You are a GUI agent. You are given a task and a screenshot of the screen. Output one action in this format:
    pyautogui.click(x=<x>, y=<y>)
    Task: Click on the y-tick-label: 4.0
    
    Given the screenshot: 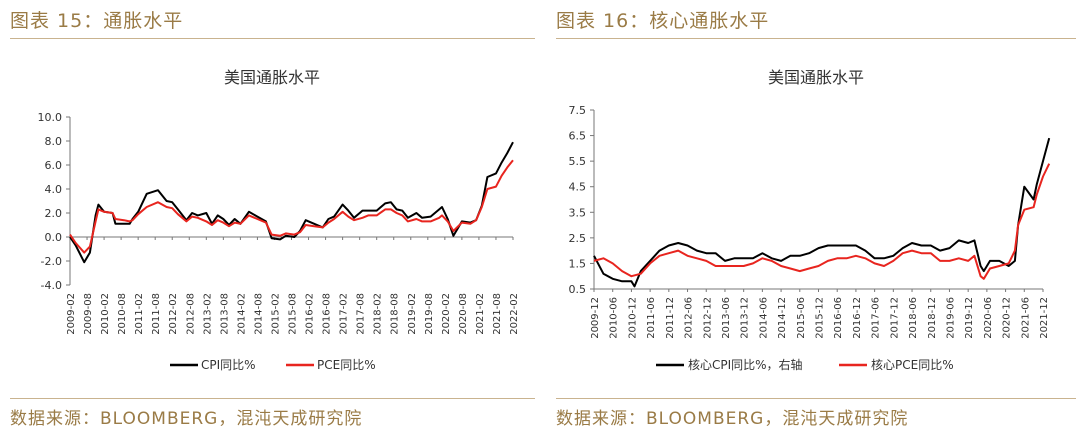 What is the action you would take?
    pyautogui.click(x=54, y=189)
    